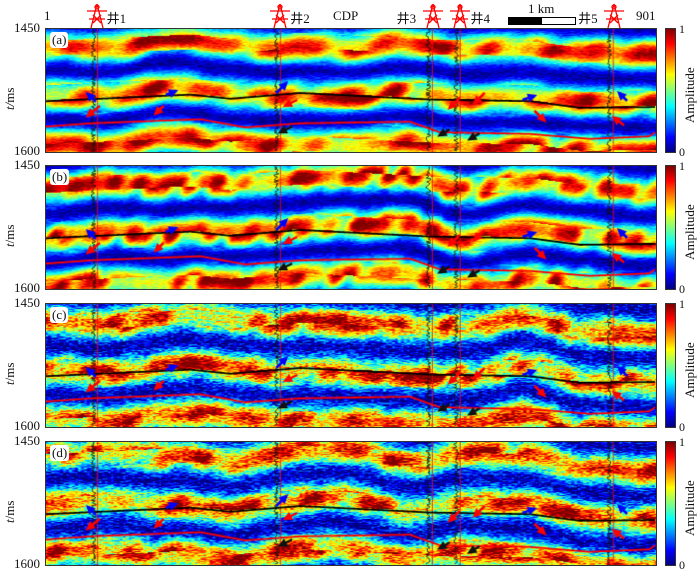  I want to click on x-tick-start: 1, so click(47, 15).